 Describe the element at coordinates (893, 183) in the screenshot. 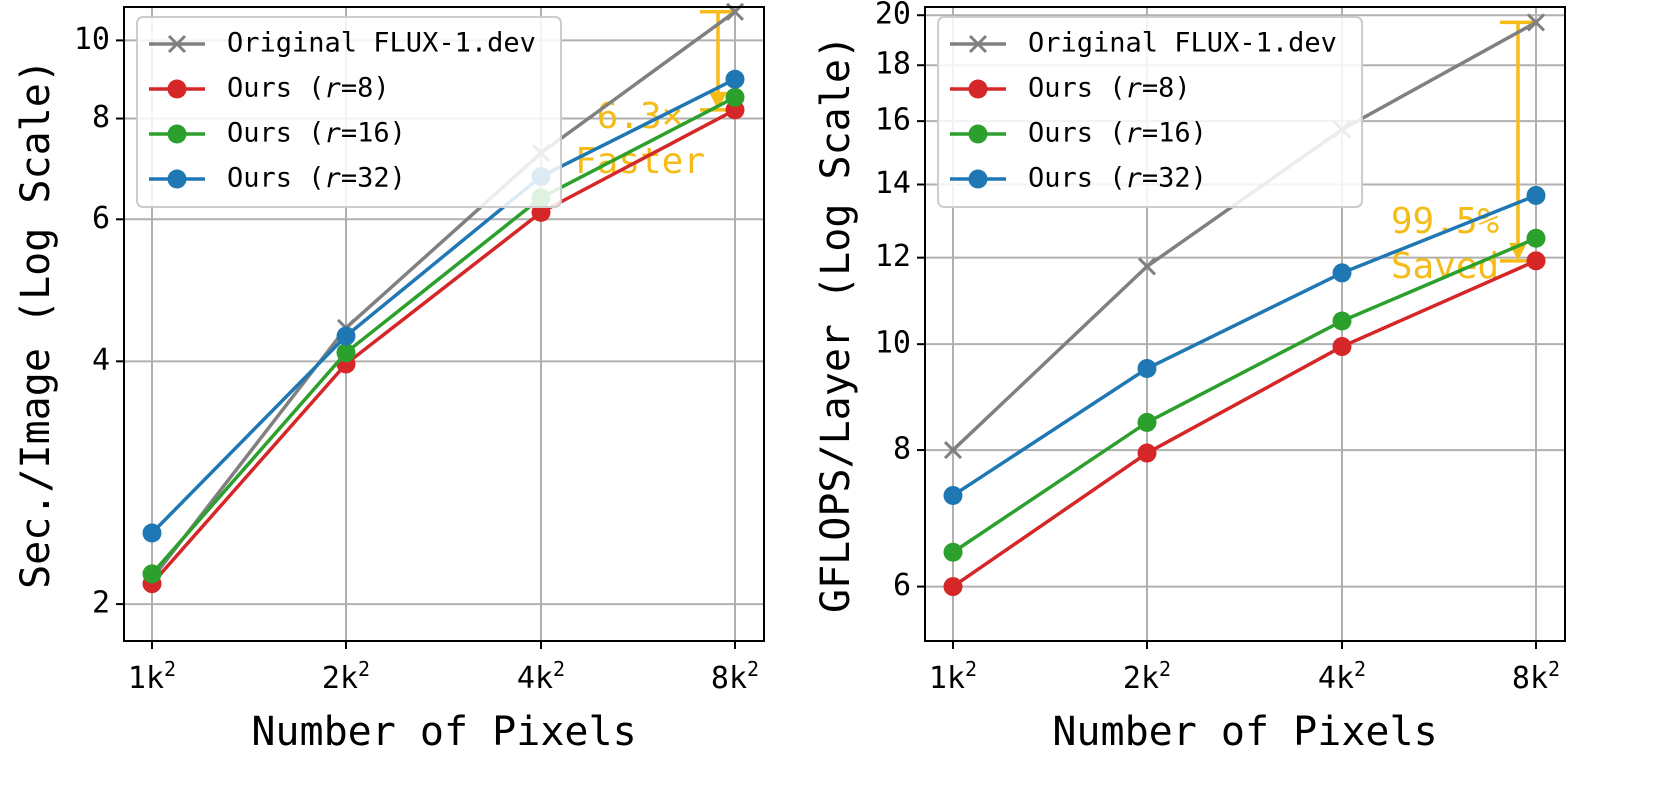

I see `y-tick-label: 14` at that location.